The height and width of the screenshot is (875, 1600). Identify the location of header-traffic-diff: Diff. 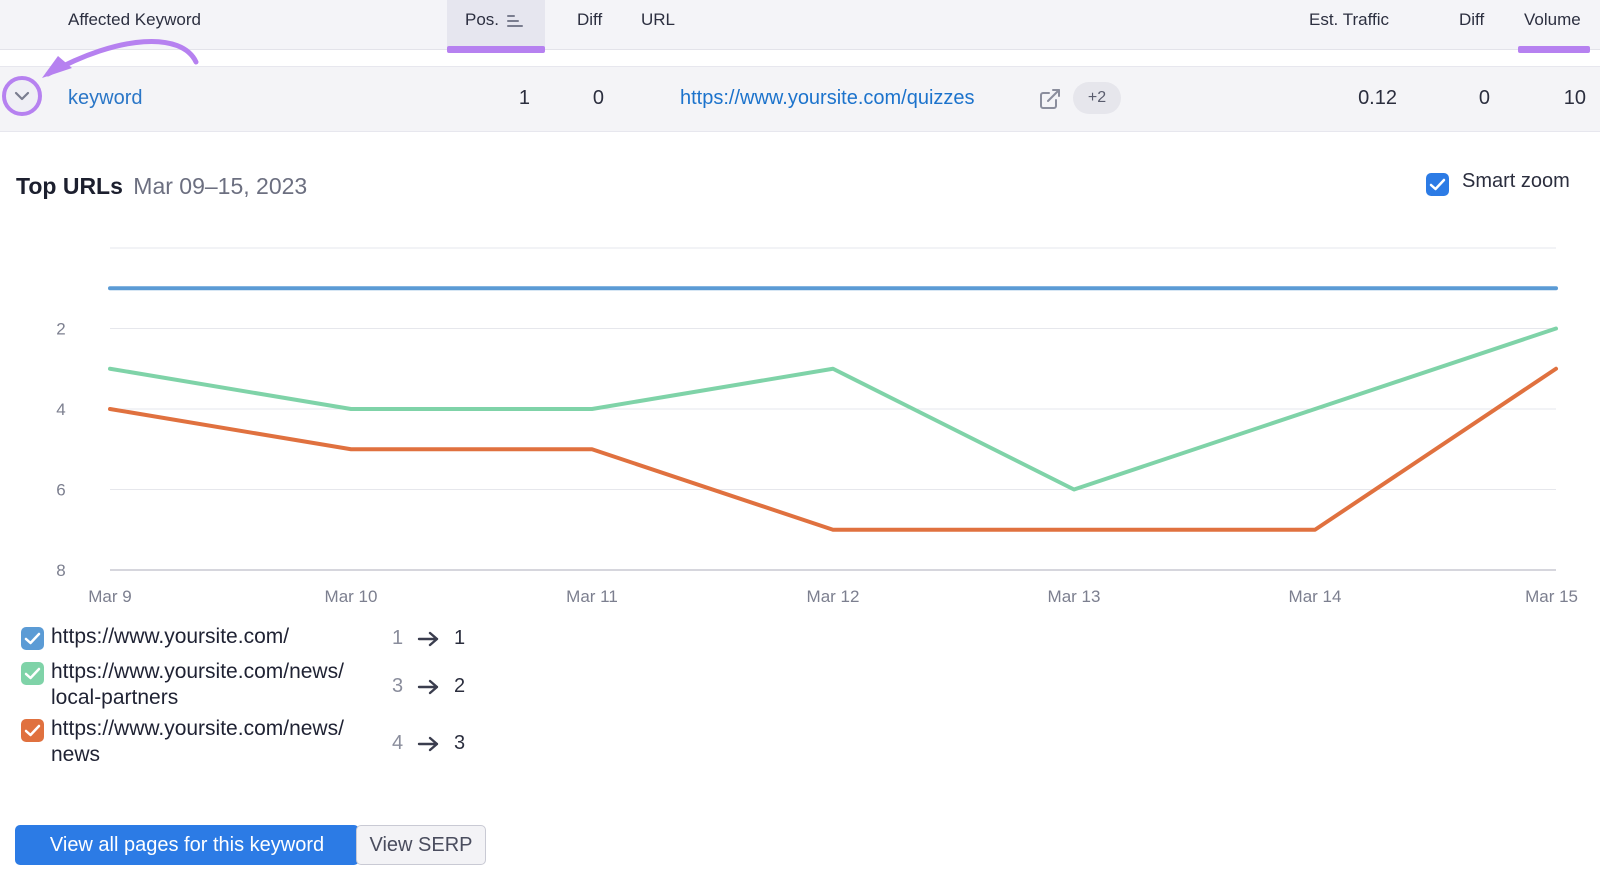
(1472, 19).